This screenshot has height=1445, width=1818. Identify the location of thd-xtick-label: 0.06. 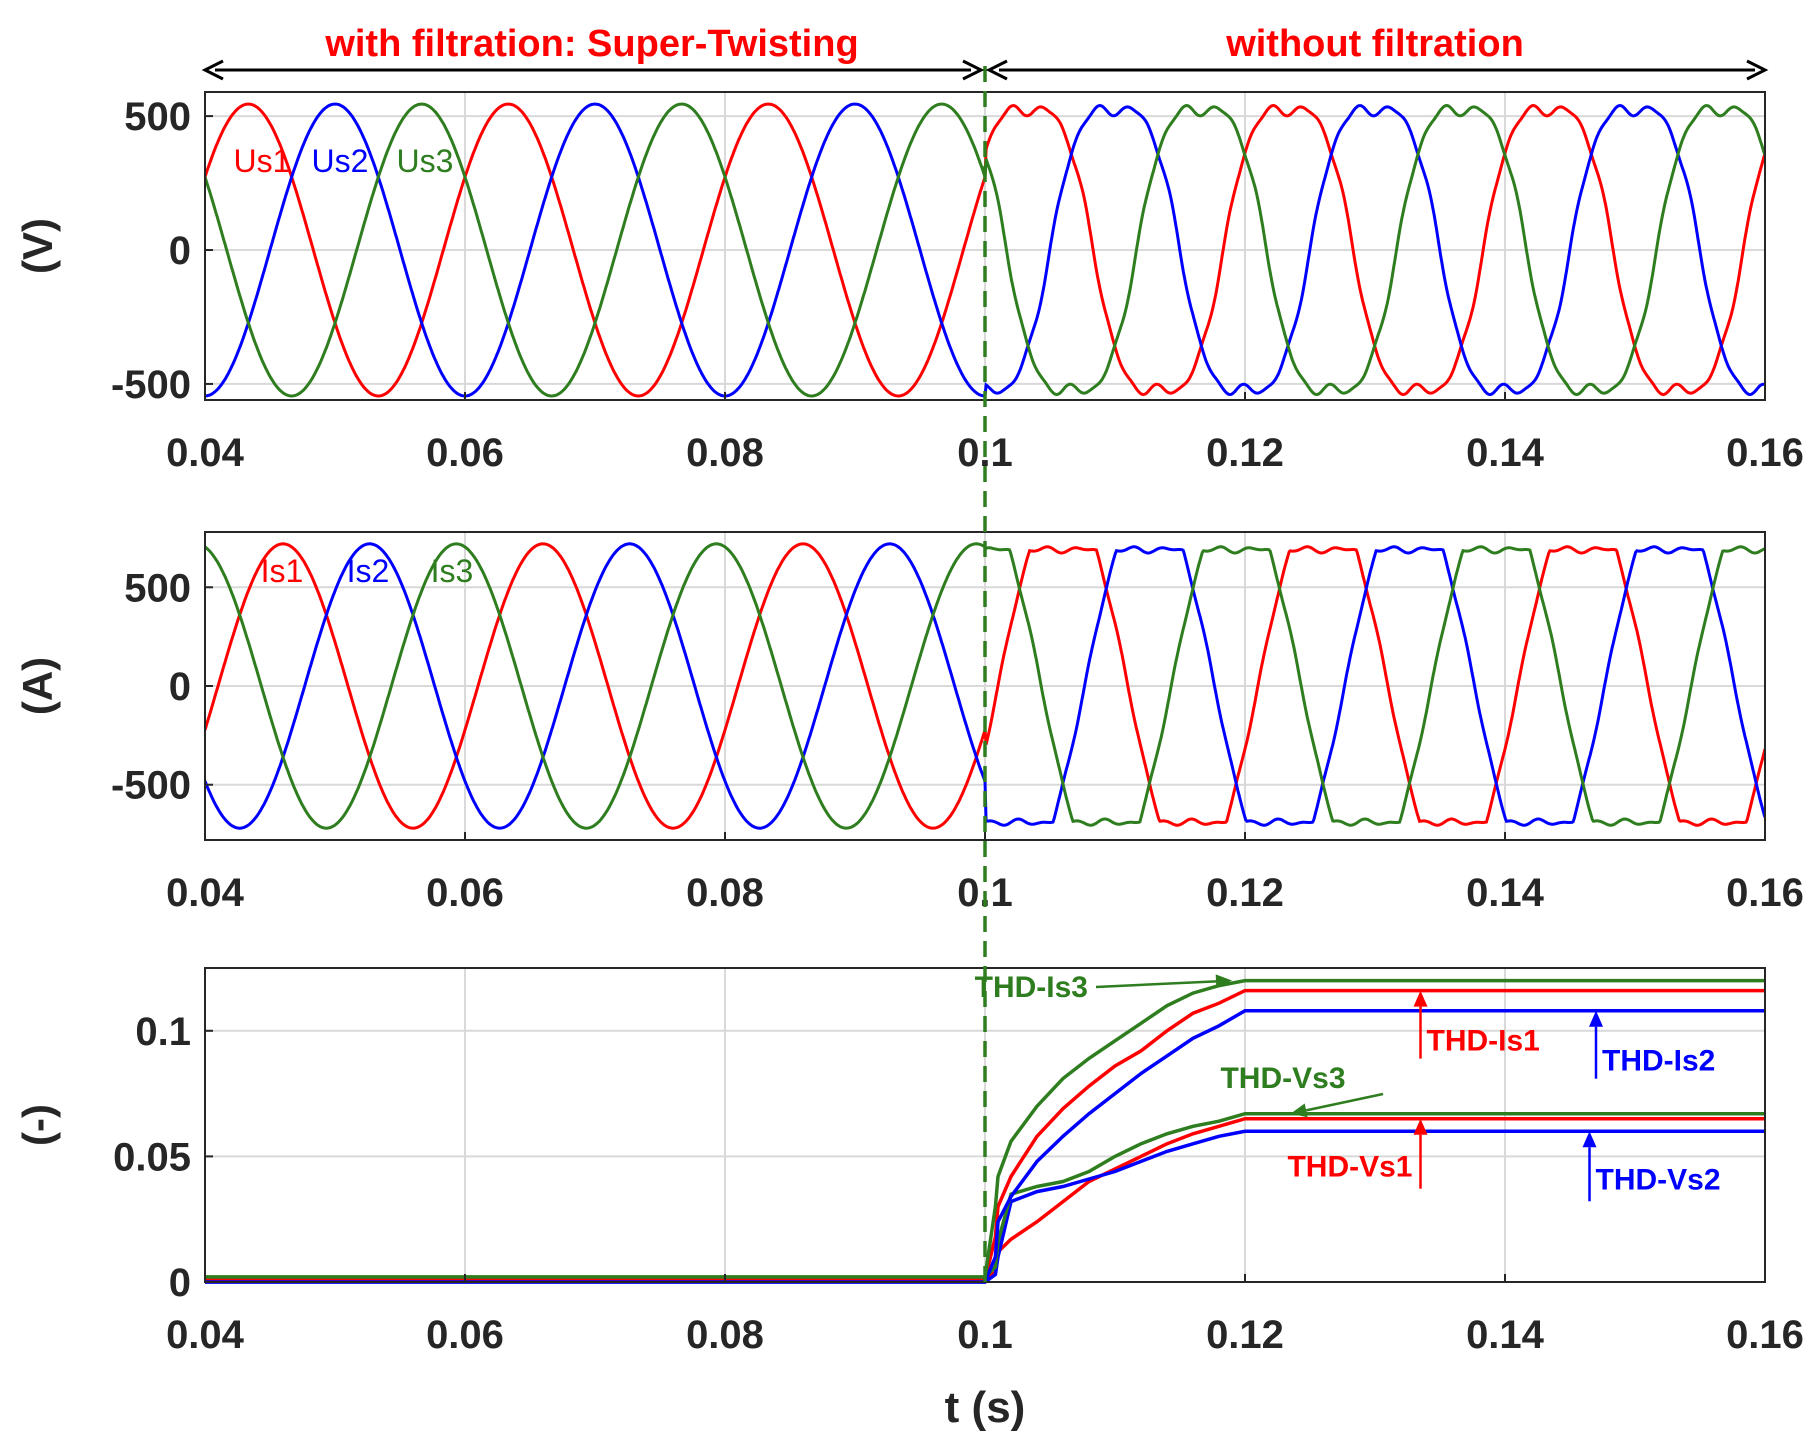
(465, 1335).